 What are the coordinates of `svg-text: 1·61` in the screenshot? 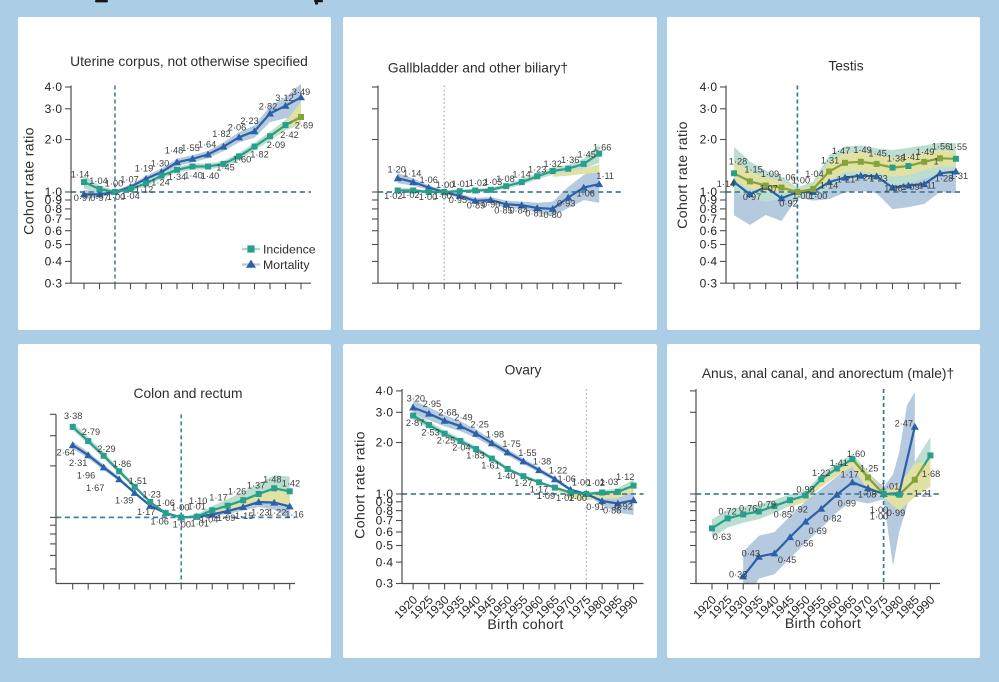 It's located at (490, 465).